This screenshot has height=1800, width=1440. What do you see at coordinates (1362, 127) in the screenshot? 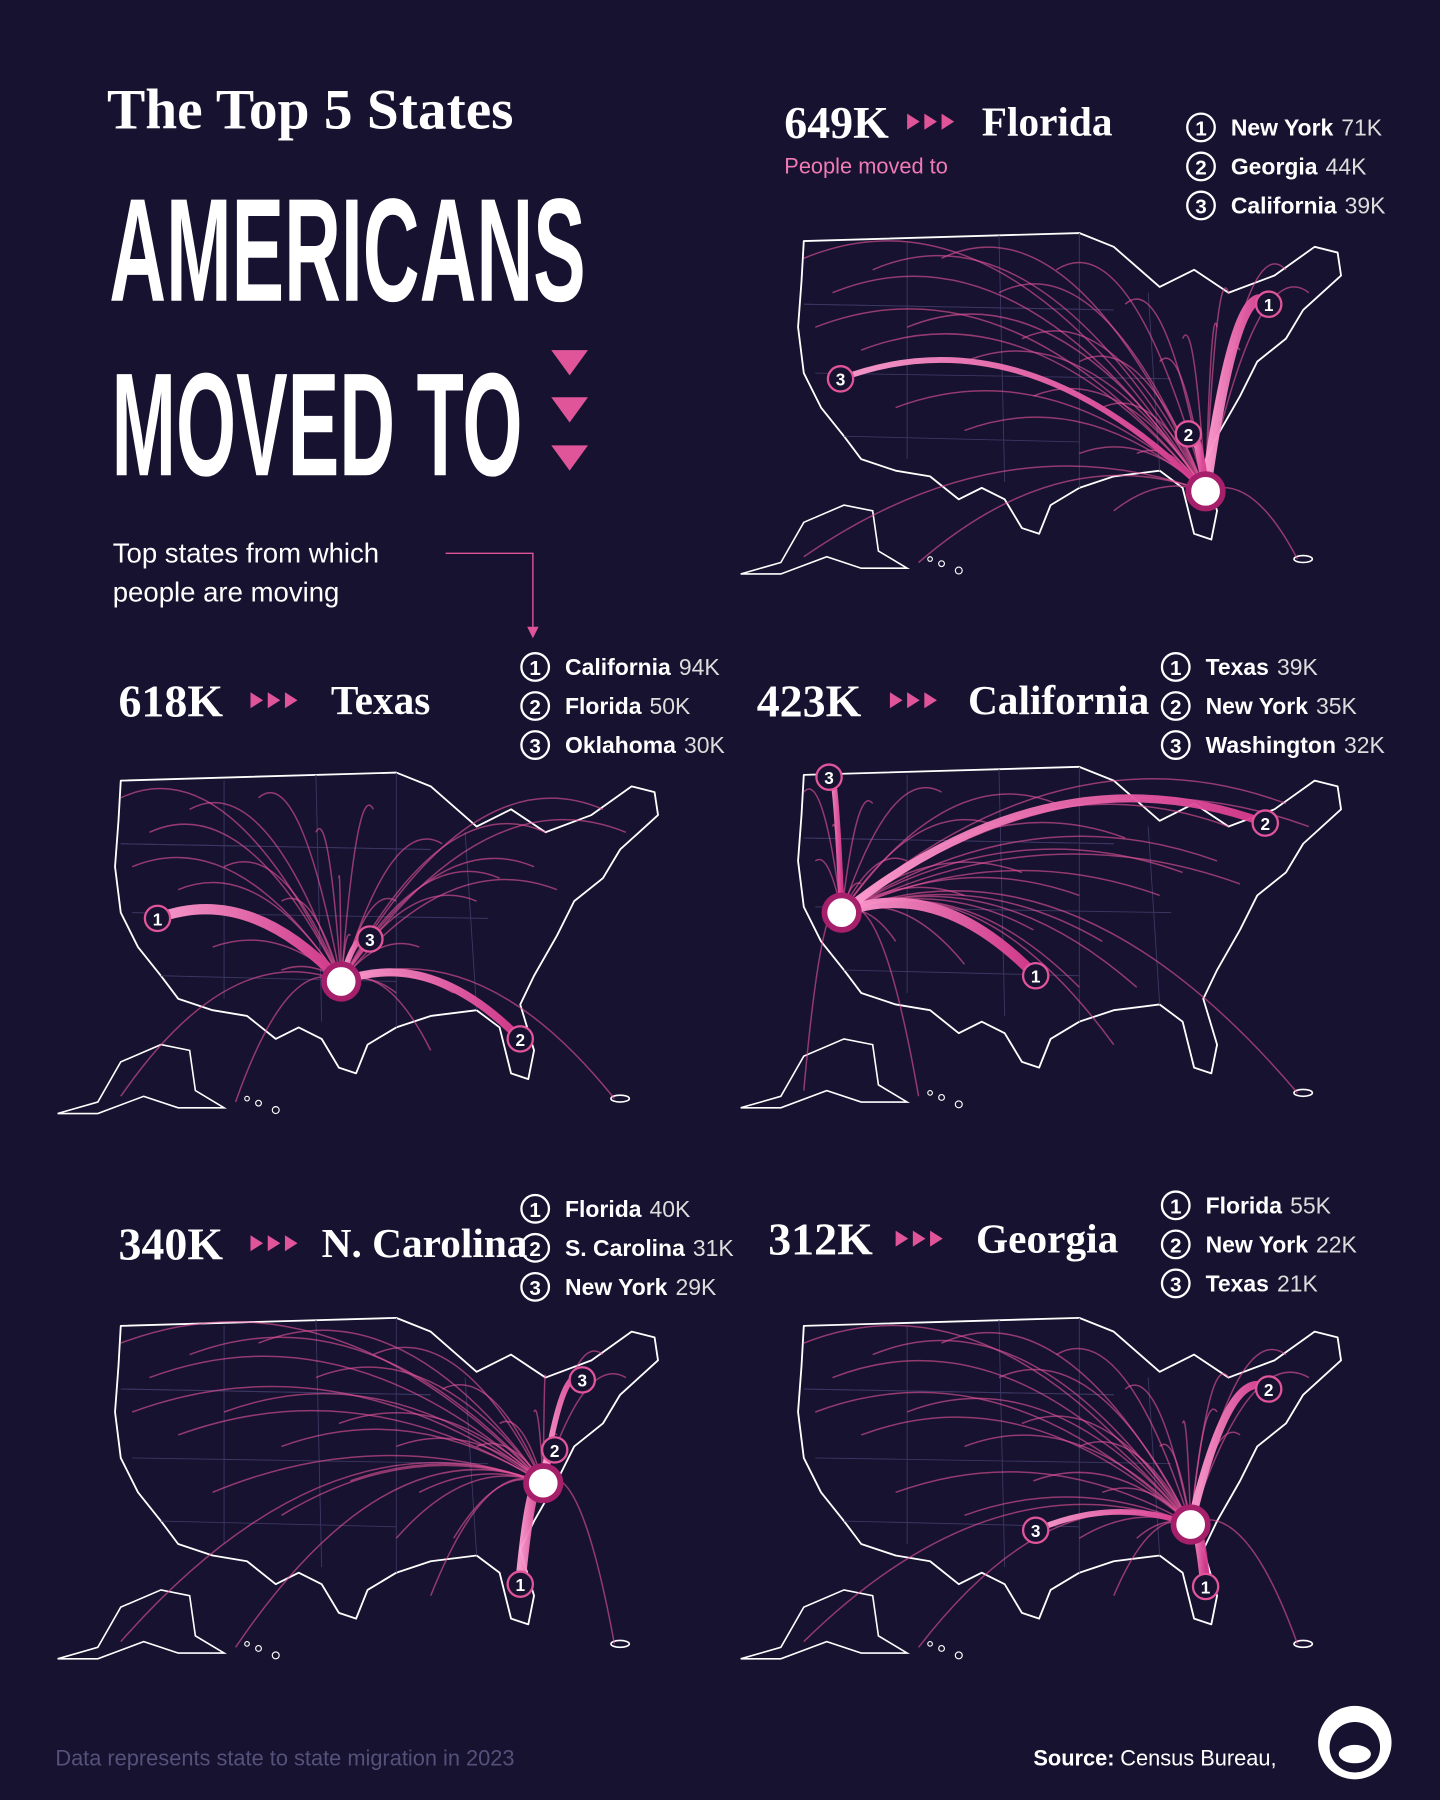
I see `source-value: 71K` at bounding box center [1362, 127].